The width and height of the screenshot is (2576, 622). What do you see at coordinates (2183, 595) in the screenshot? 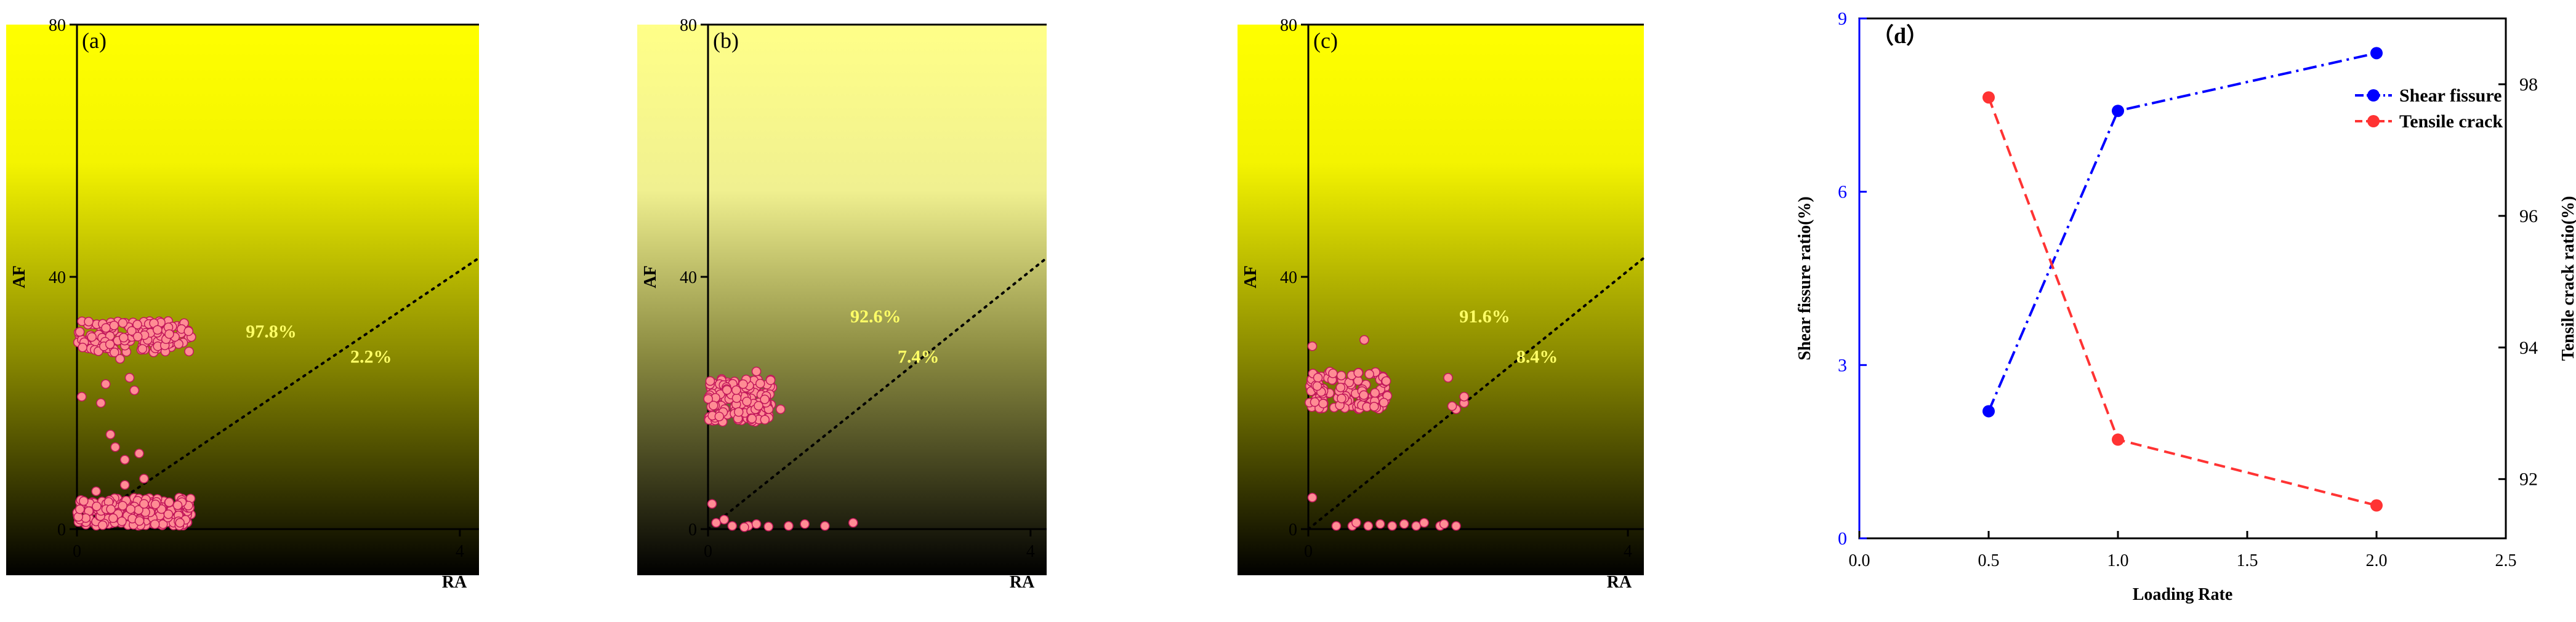
I see `x-axis-label: Loading Rate` at bounding box center [2183, 595].